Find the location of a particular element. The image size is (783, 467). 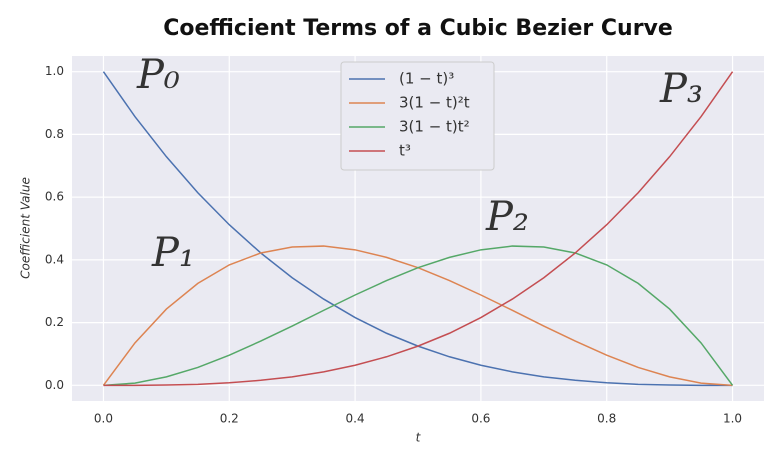

x-tick-label: 1.0 is located at coordinates (732, 419).